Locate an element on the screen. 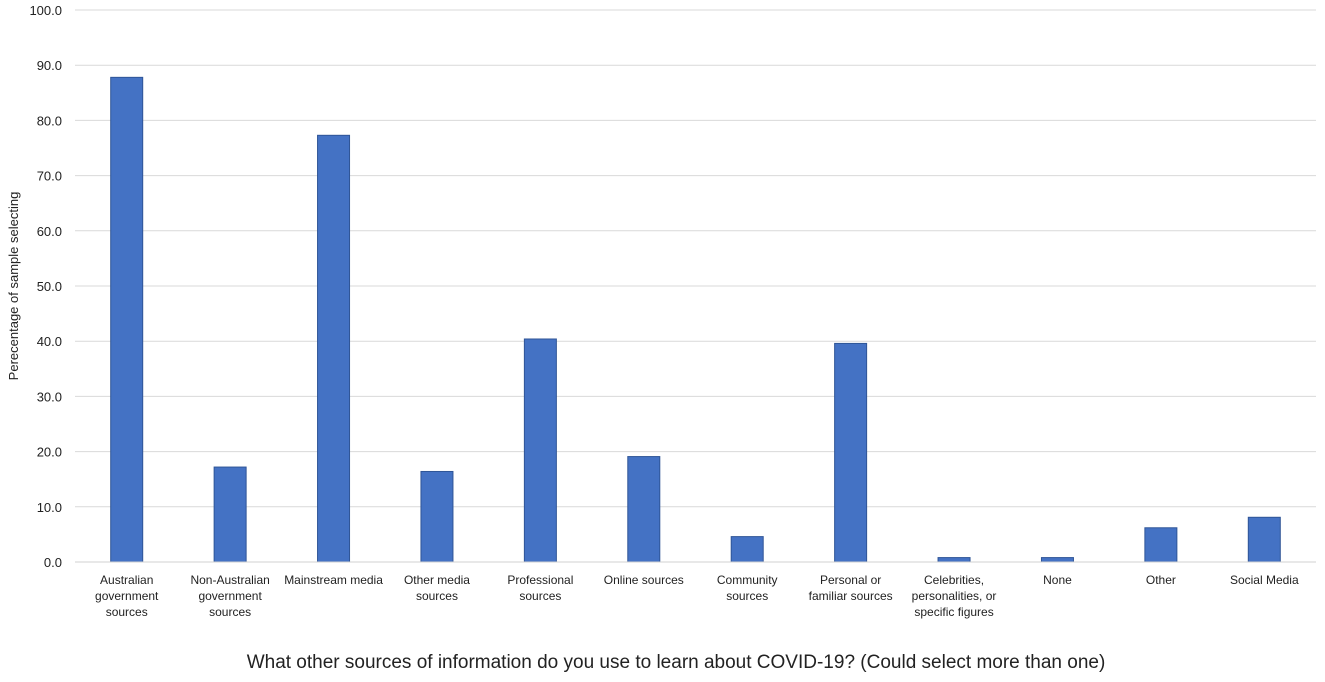 Image resolution: width=1325 pixels, height=682 pixels. y-tick-label: 0.0 is located at coordinates (53, 562).